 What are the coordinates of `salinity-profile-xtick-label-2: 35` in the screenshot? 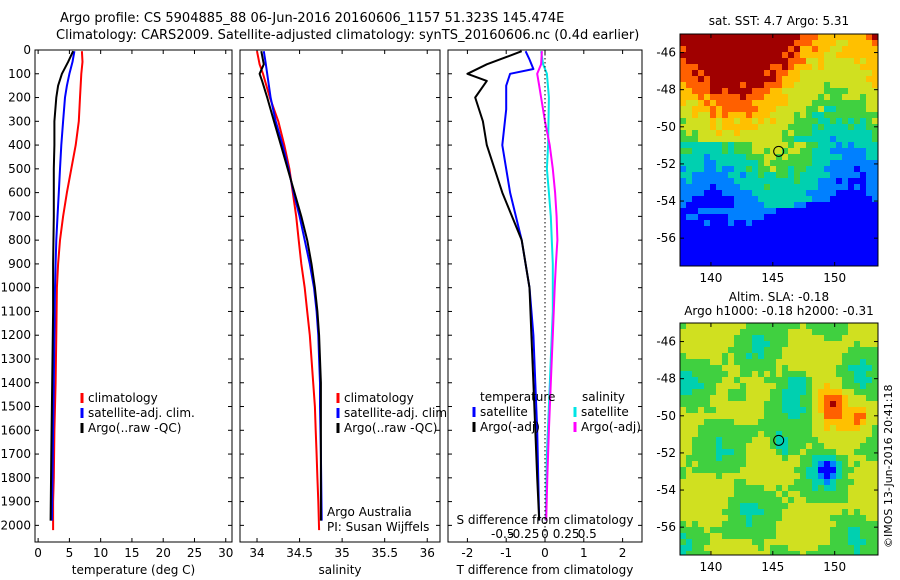 It's located at (341, 553).